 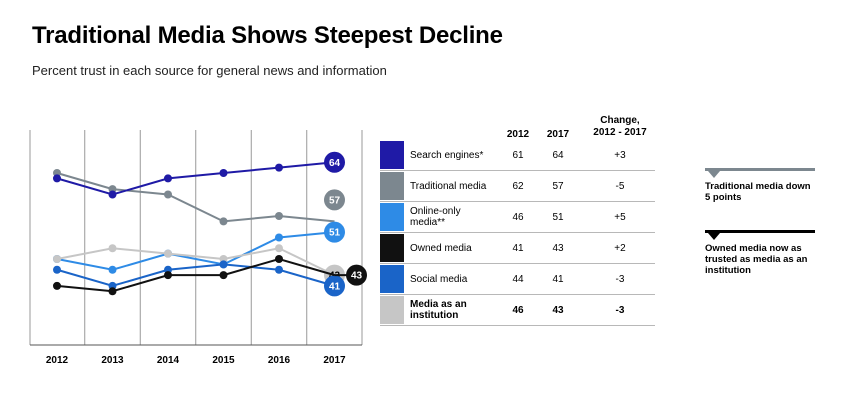 What do you see at coordinates (620, 186) in the screenshot?
I see `value-change: -5` at bounding box center [620, 186].